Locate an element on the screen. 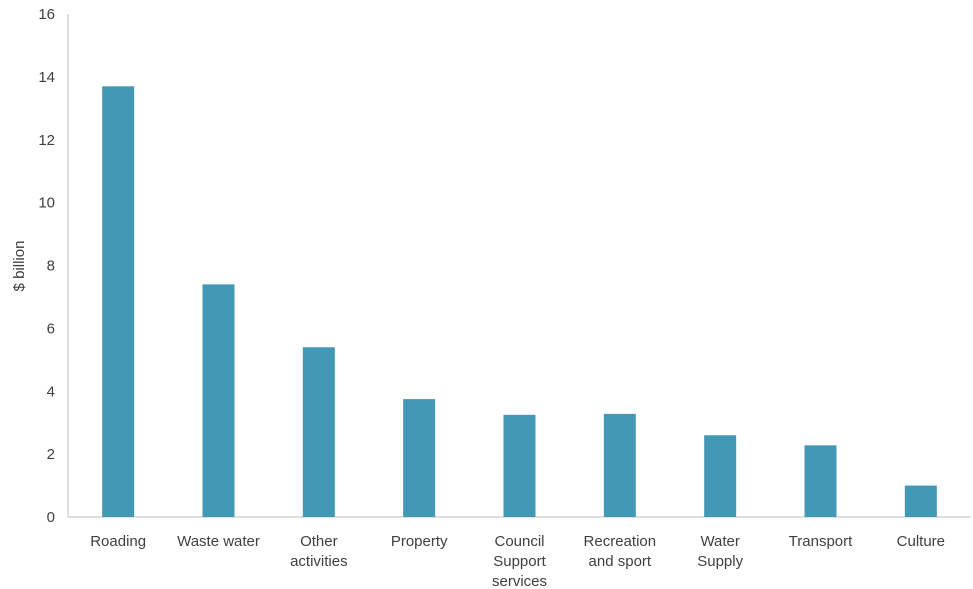 This screenshot has width=973, height=589. y-axis-label: $ billion is located at coordinates (19, 266).